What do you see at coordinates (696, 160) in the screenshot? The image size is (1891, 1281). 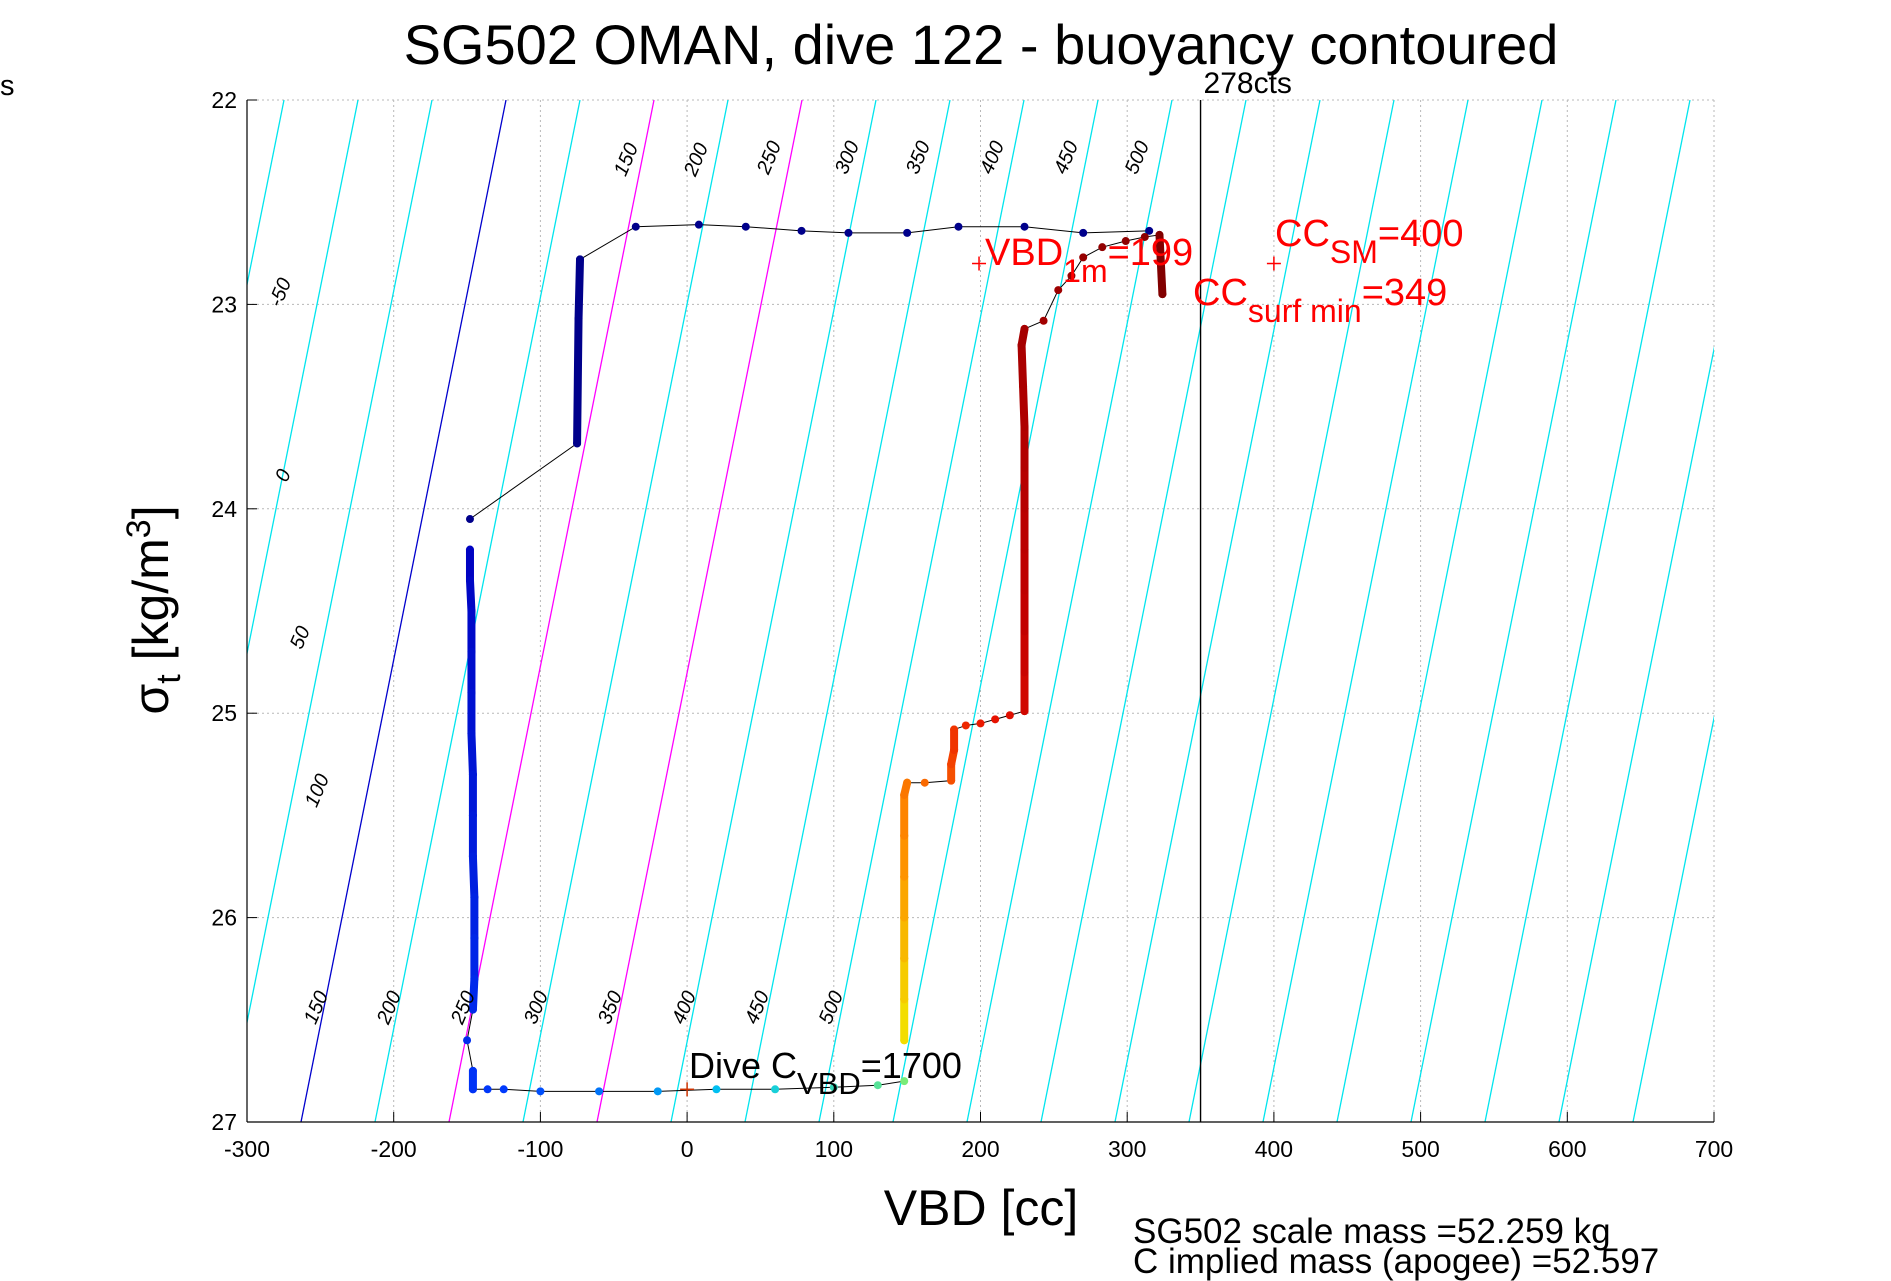 I see `contour-label: 200` at bounding box center [696, 160].